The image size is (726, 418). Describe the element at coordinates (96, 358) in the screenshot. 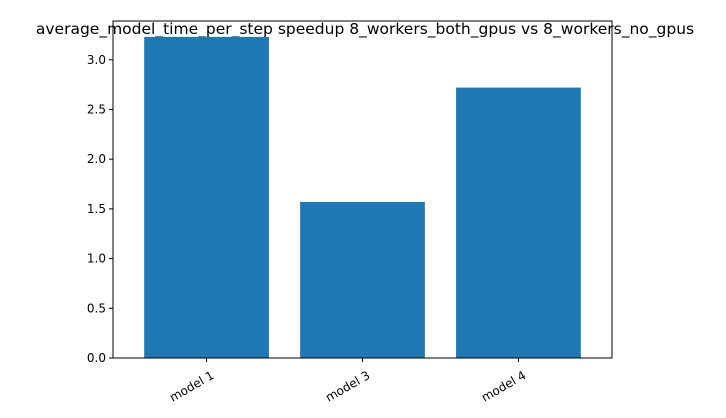

I see `y-tick-label: 0.0` at that location.